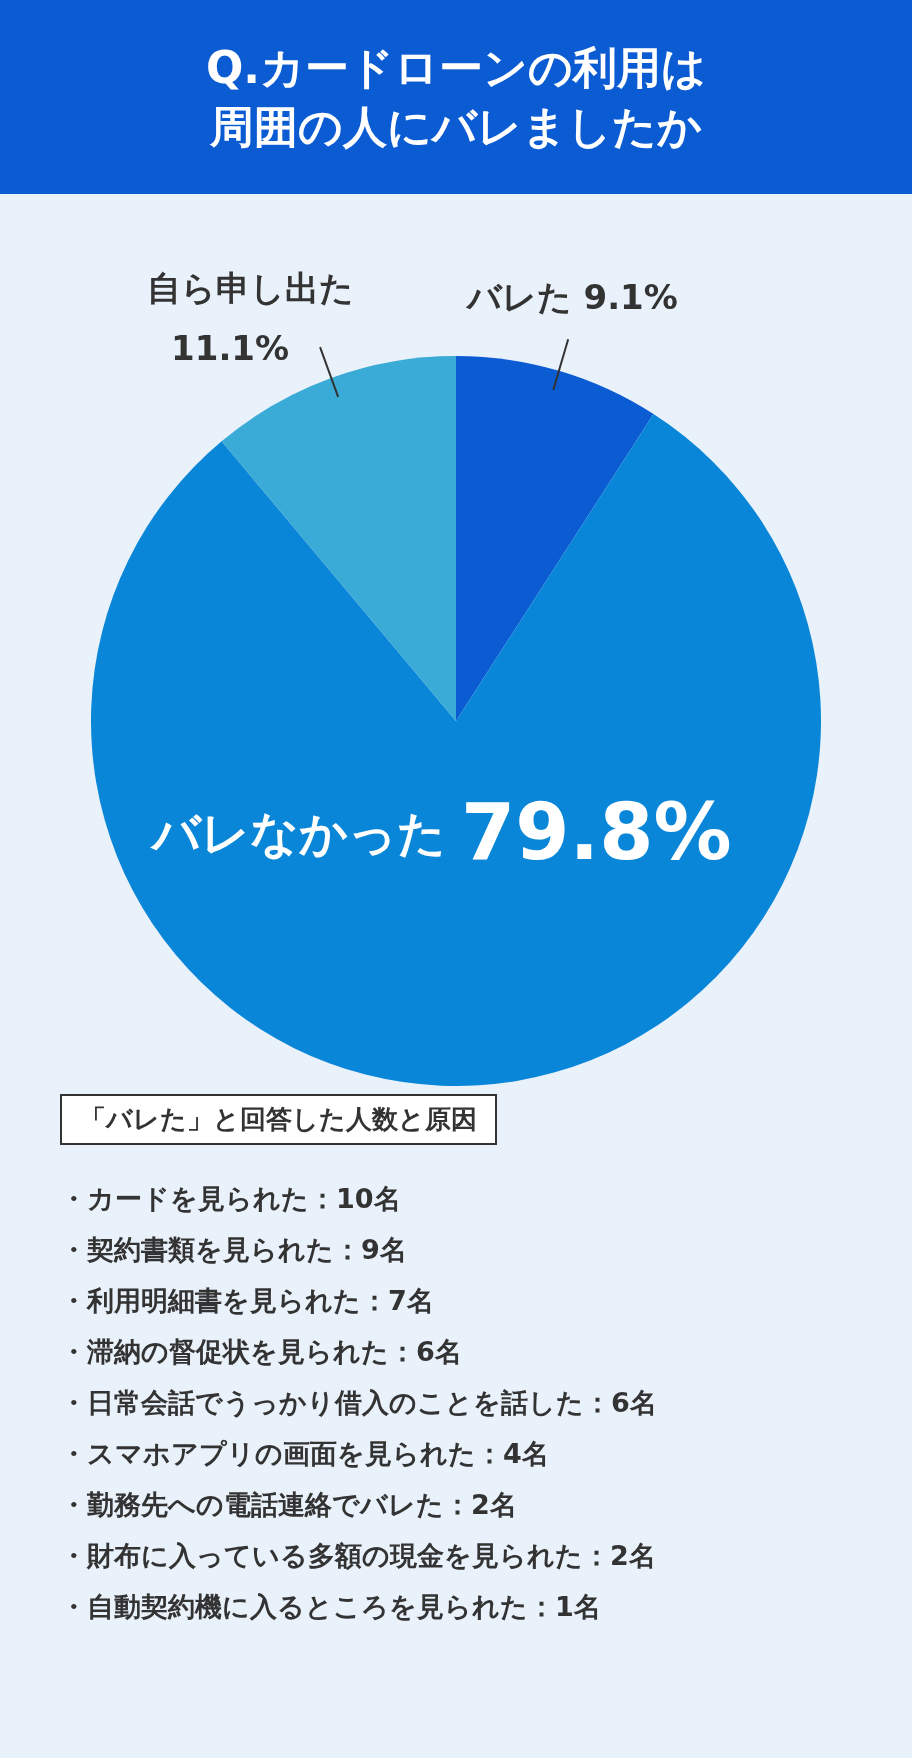 Image resolution: width=912 pixels, height=1758 pixels. Describe the element at coordinates (250, 288) in the screenshot. I see `slice-label: 自ら申し出た` at that location.